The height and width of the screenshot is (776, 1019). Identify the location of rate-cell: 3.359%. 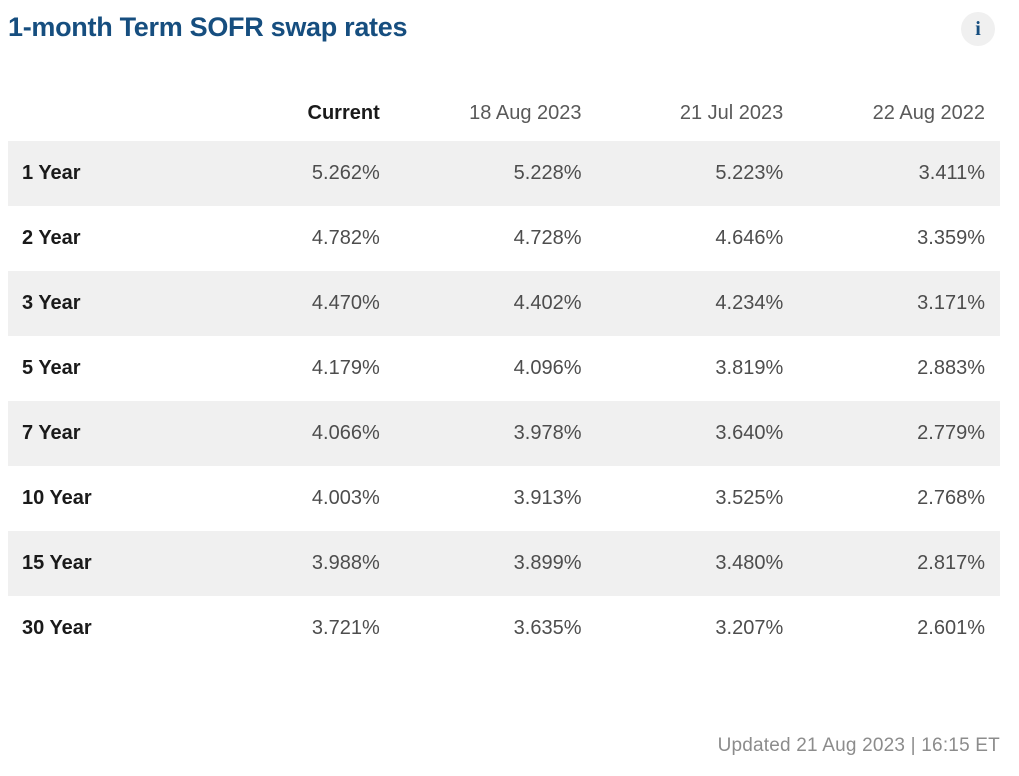
(951, 238).